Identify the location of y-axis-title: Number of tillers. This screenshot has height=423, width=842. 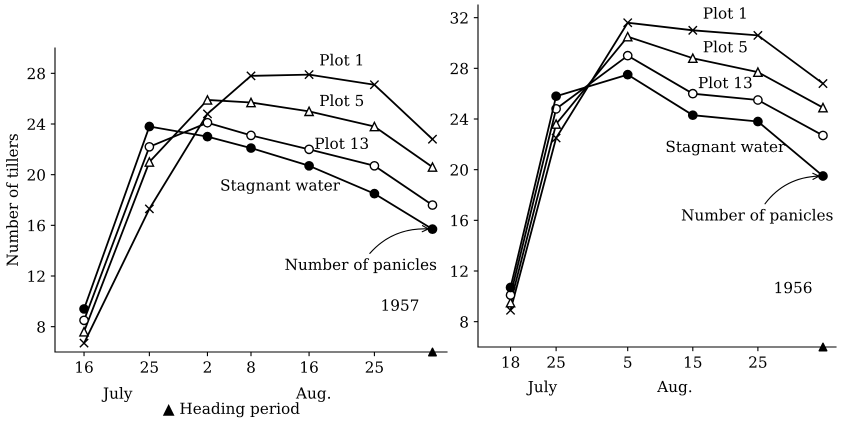
(12, 200).